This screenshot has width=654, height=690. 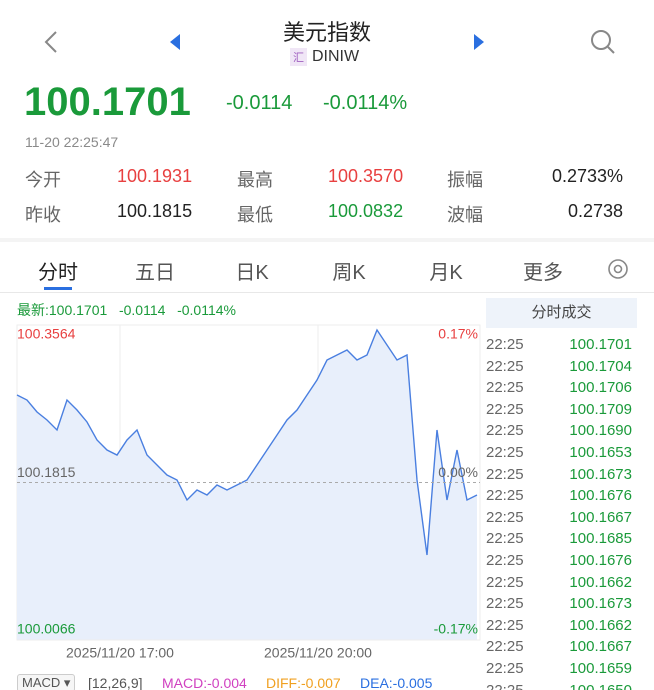 I want to click on x-label: 2025/11/20 20:00, so click(x=318, y=653).